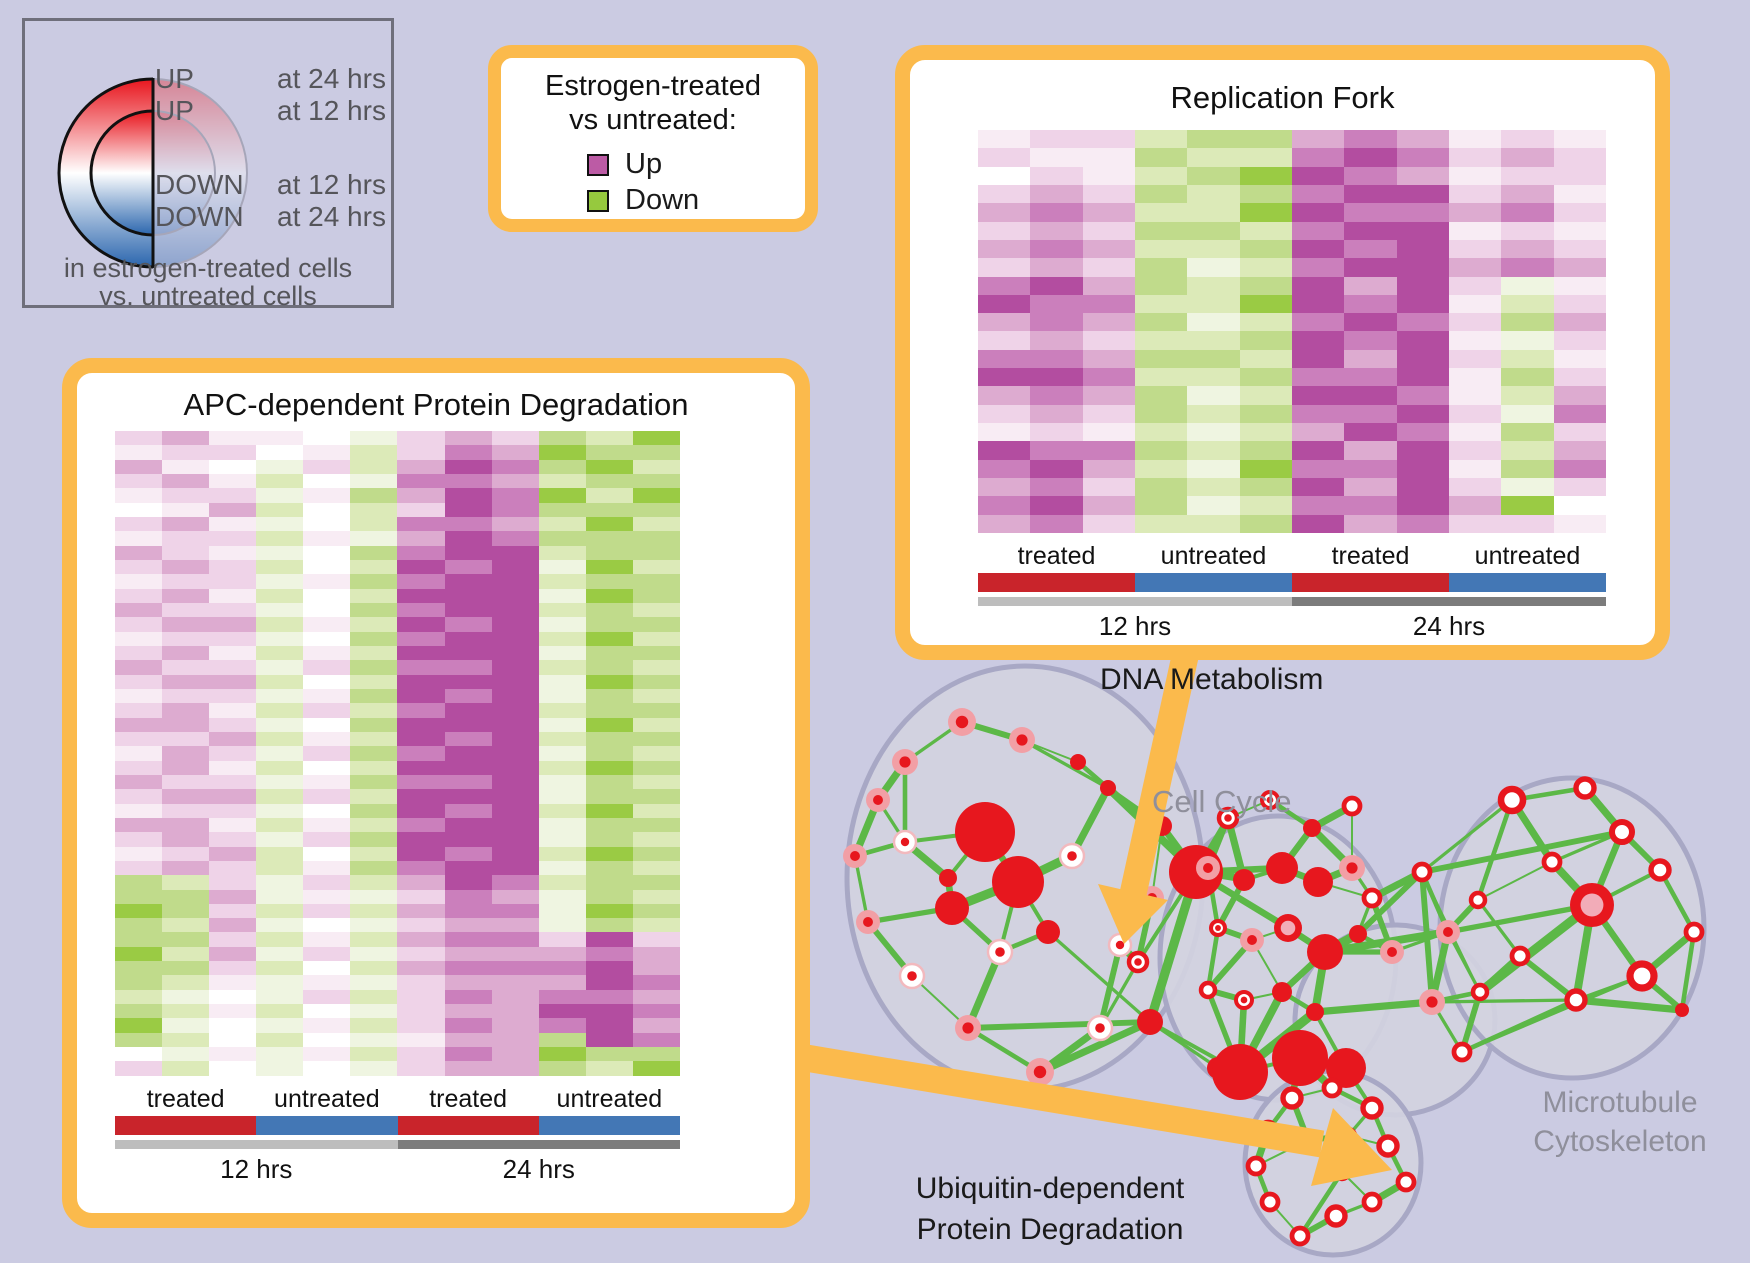 The image size is (1750, 1279). Describe the element at coordinates (208, 268) in the screenshot. I see `legend-footer-line1: in estrogen-treated cells` at that location.